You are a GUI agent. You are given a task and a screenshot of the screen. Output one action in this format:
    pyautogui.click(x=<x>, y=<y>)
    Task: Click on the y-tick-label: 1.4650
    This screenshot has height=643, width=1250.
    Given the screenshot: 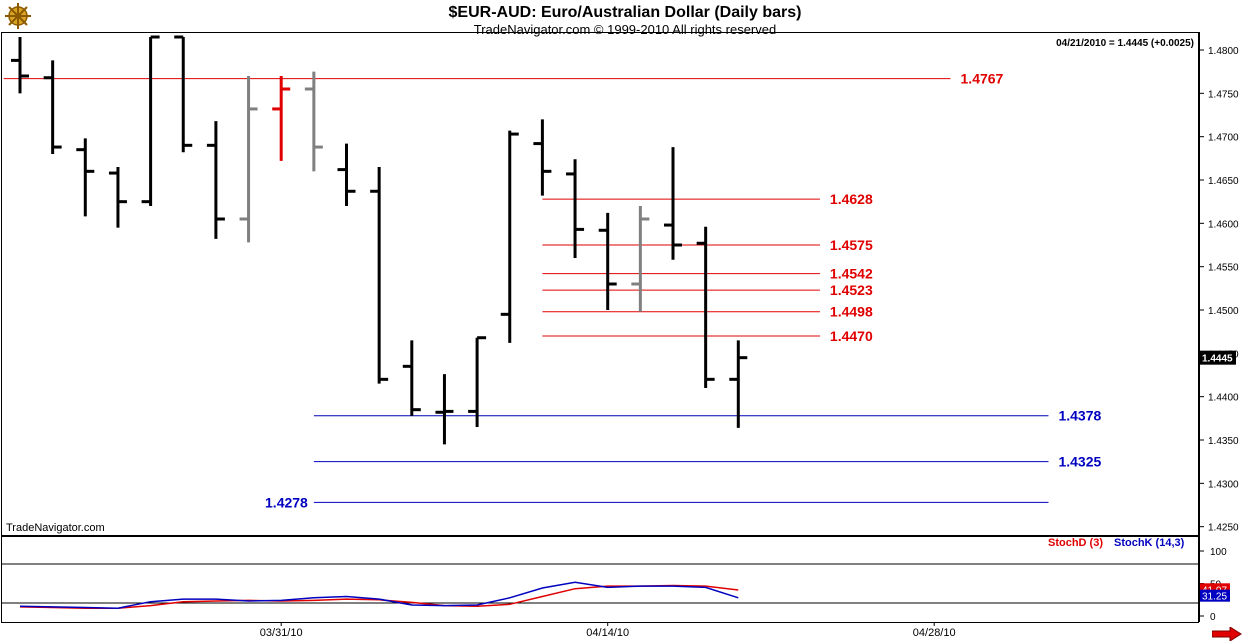 What is the action you would take?
    pyautogui.click(x=1223, y=181)
    